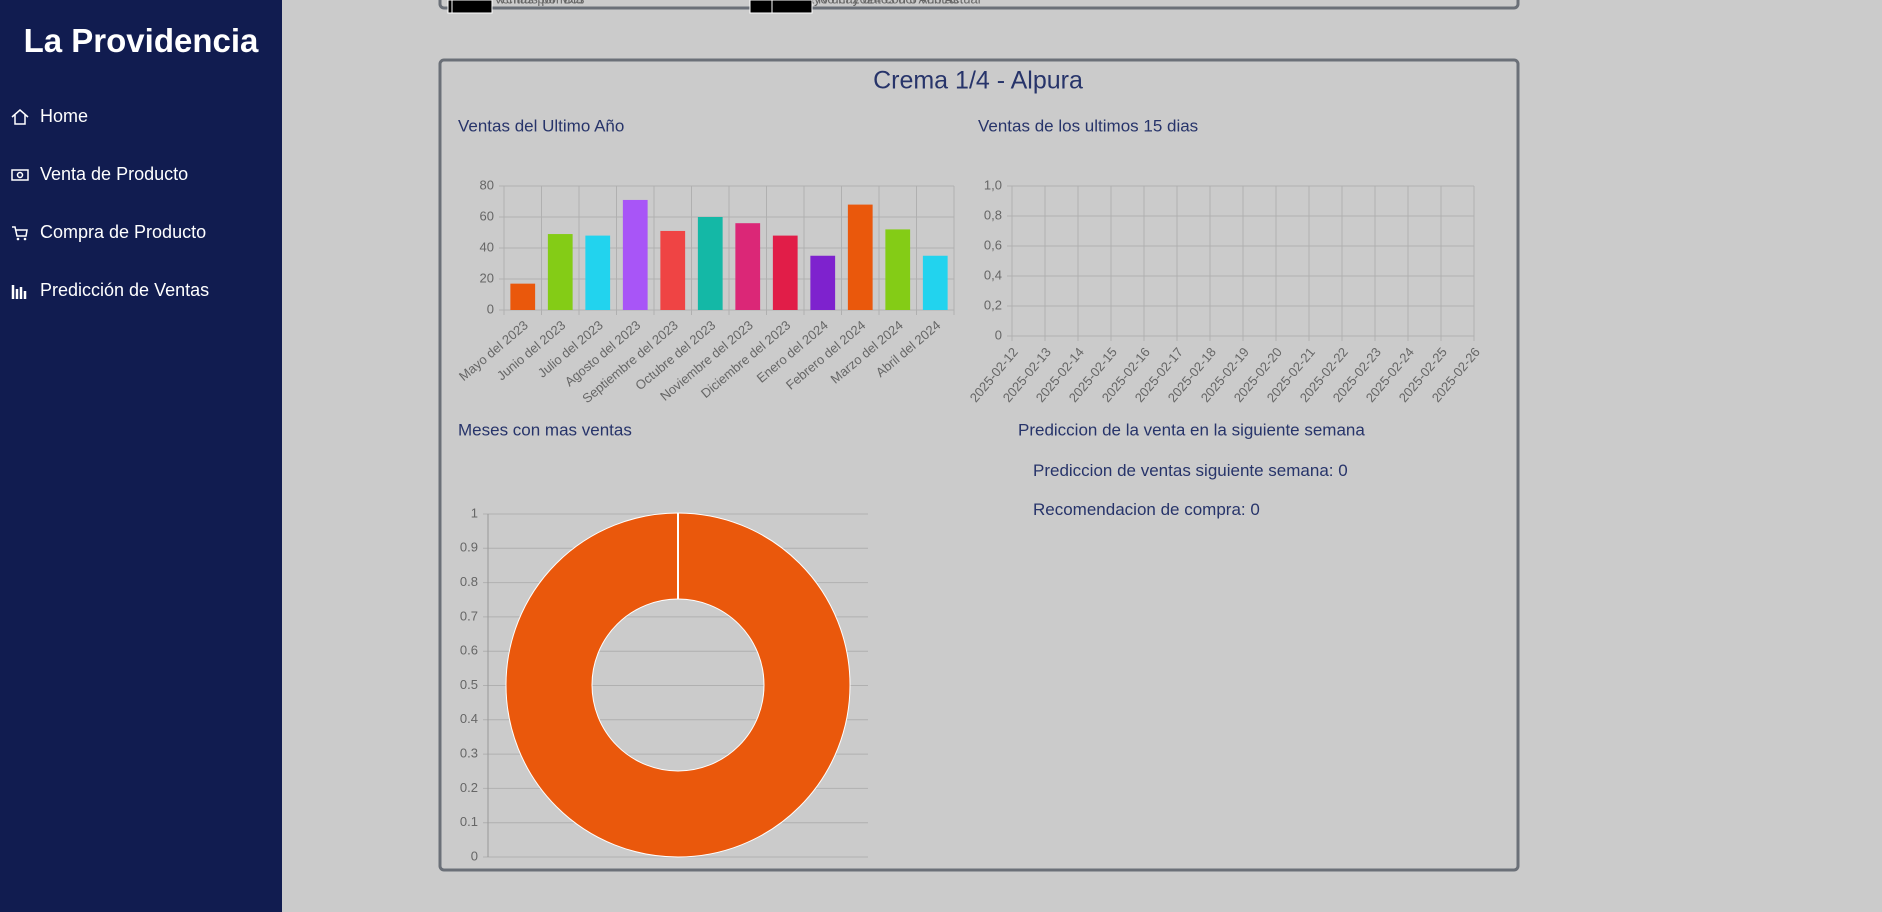 The image size is (1882, 912). I want to click on chart-title: Ventas de los ultimos 15 dias, so click(1088, 125).